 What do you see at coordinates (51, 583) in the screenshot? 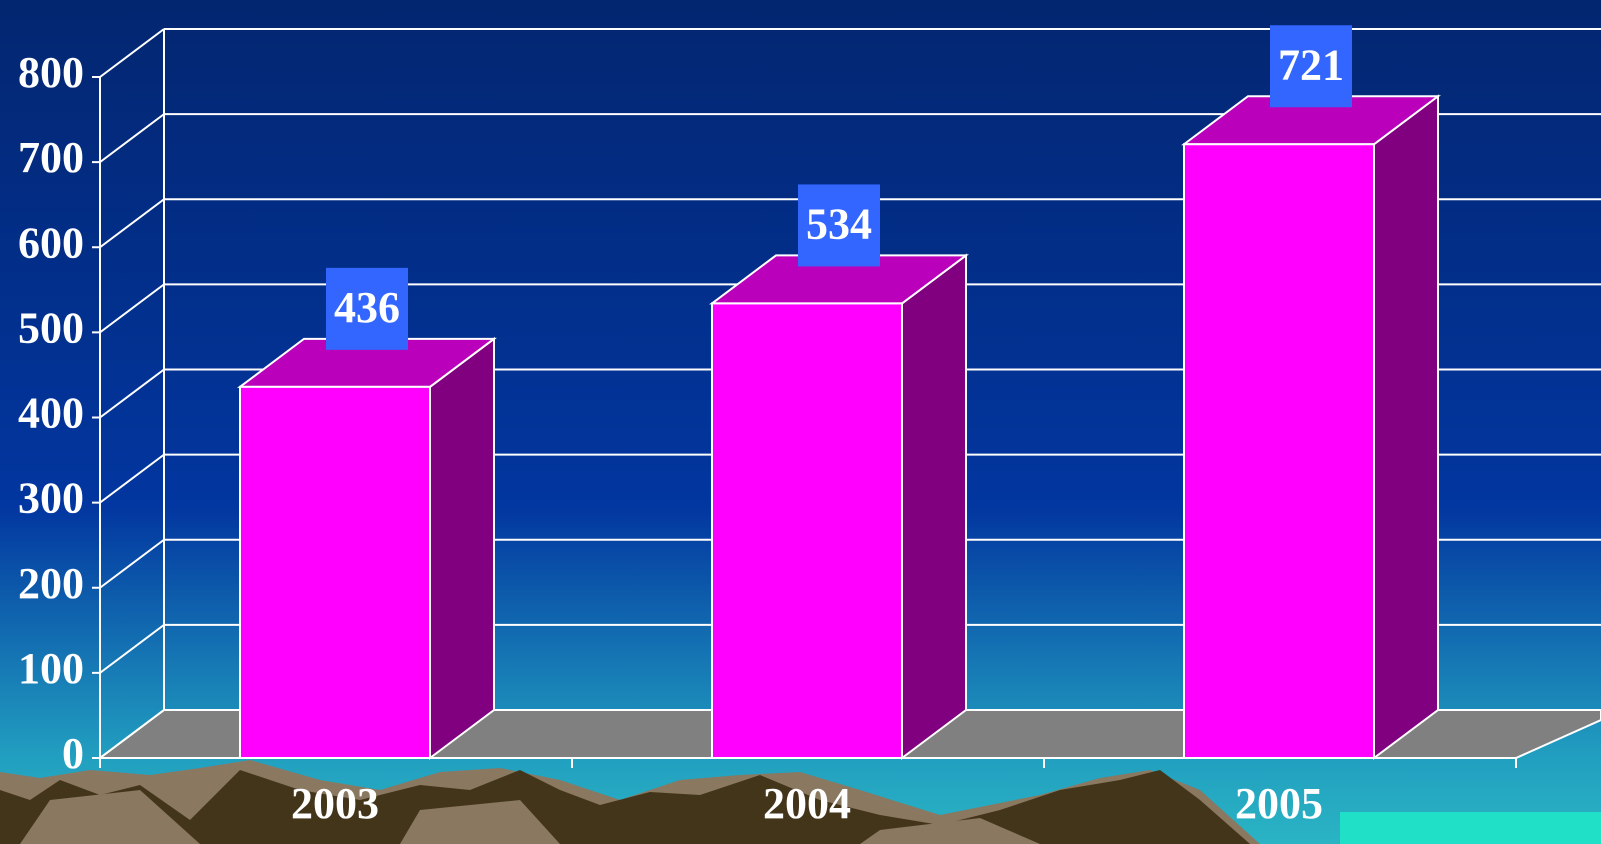
I see `y-tick-label: 200` at bounding box center [51, 583].